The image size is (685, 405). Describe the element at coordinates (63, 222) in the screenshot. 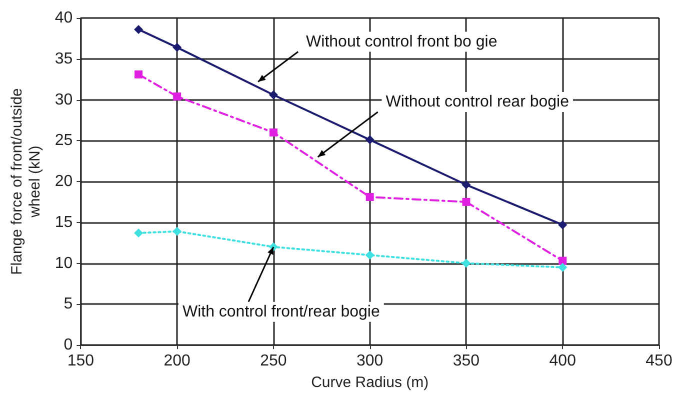

I see `y-tick-label: 15` at that location.